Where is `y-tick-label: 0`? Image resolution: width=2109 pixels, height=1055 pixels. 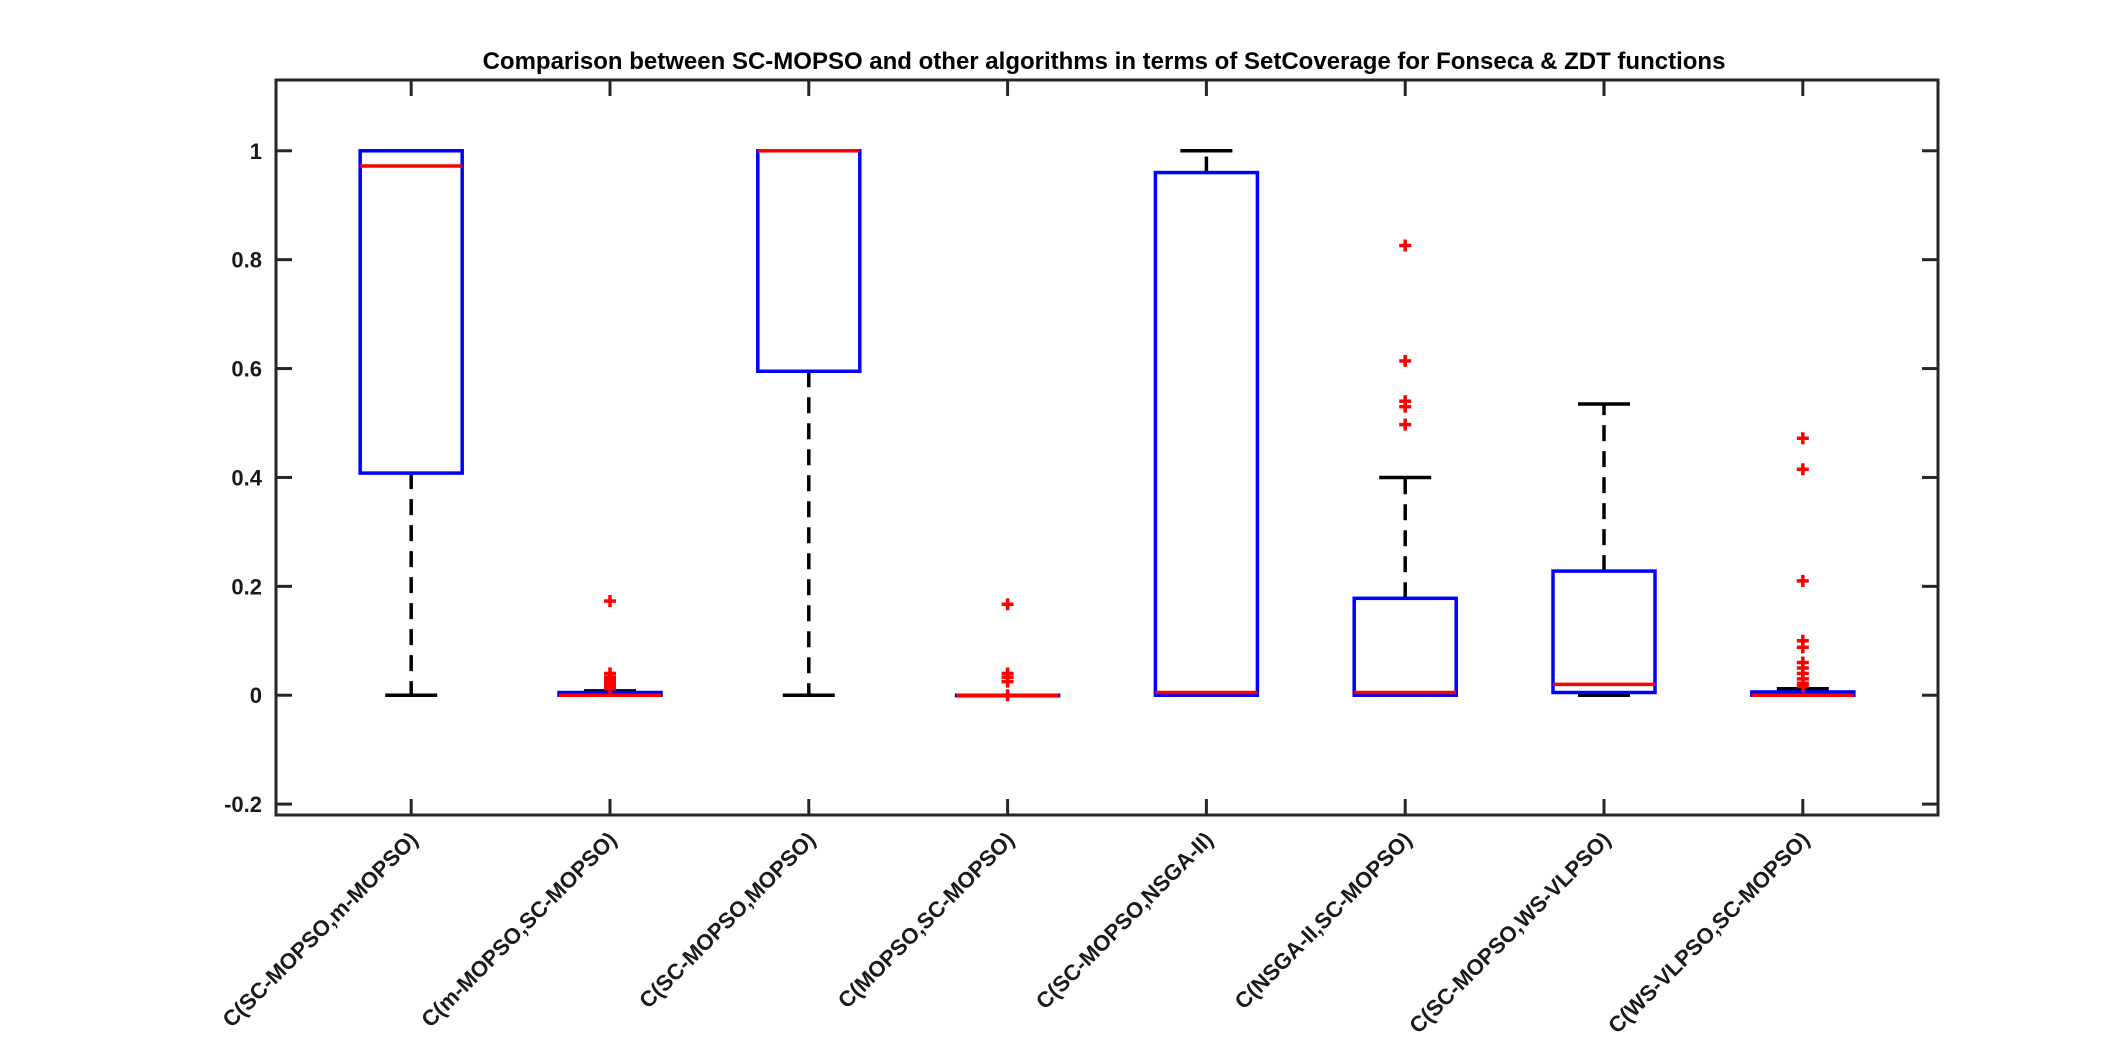 y-tick-label: 0 is located at coordinates (256, 695).